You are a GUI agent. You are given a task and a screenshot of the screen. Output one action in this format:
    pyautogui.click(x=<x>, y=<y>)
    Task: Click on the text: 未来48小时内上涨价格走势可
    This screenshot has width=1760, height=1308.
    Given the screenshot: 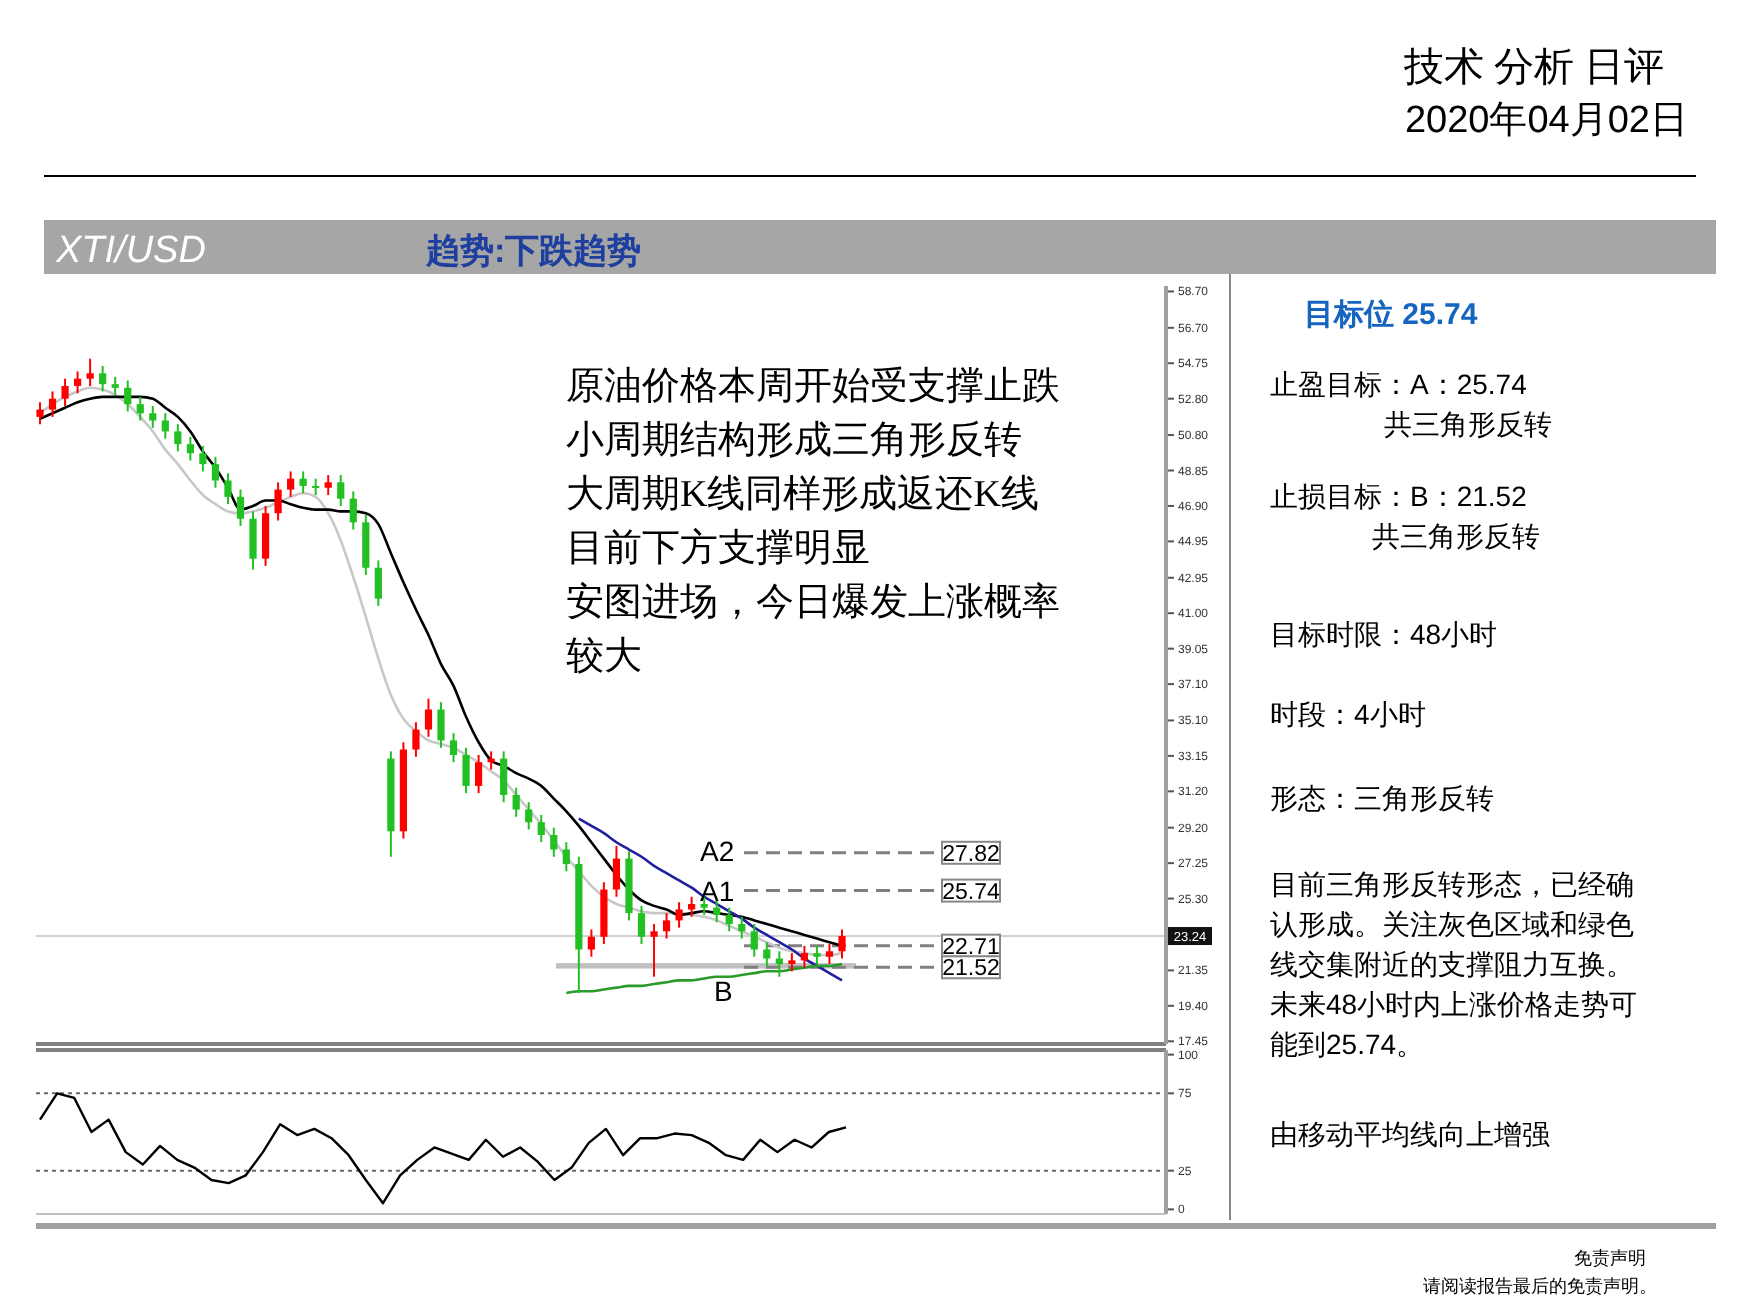 What is the action you would take?
    pyautogui.click(x=1454, y=1004)
    